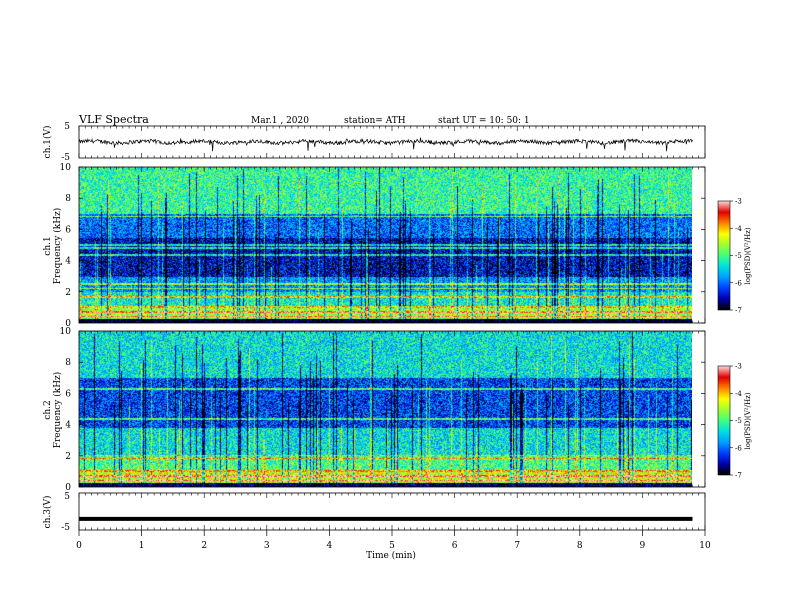  Describe the element at coordinates (68, 488) in the screenshot. I see `ch2-freq-ytick-label: 0` at that location.